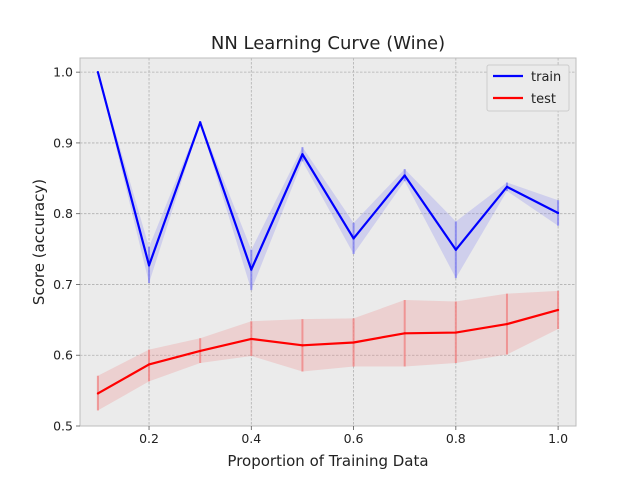 The image size is (640, 480). Describe the element at coordinates (63, 426) in the screenshot. I see `y-tick-label: 0.5` at that location.